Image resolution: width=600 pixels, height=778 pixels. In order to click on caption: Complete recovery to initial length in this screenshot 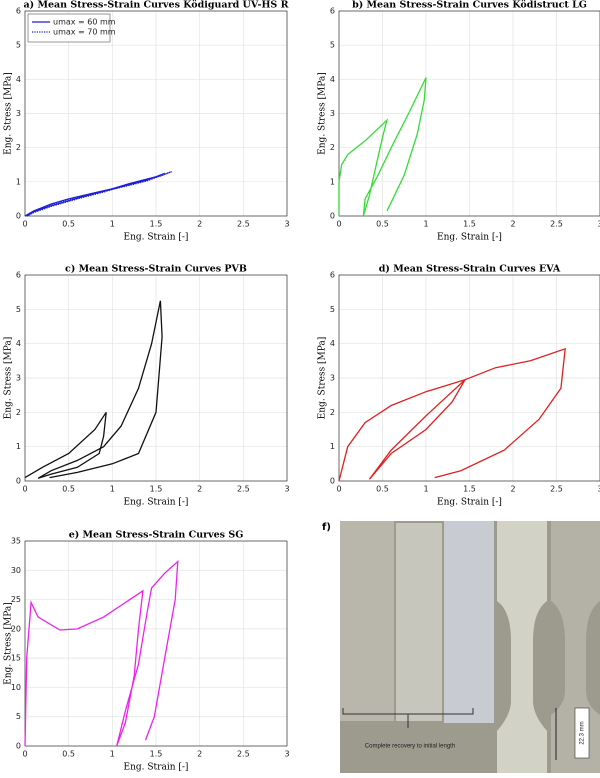, I will do `click(410, 747)`.